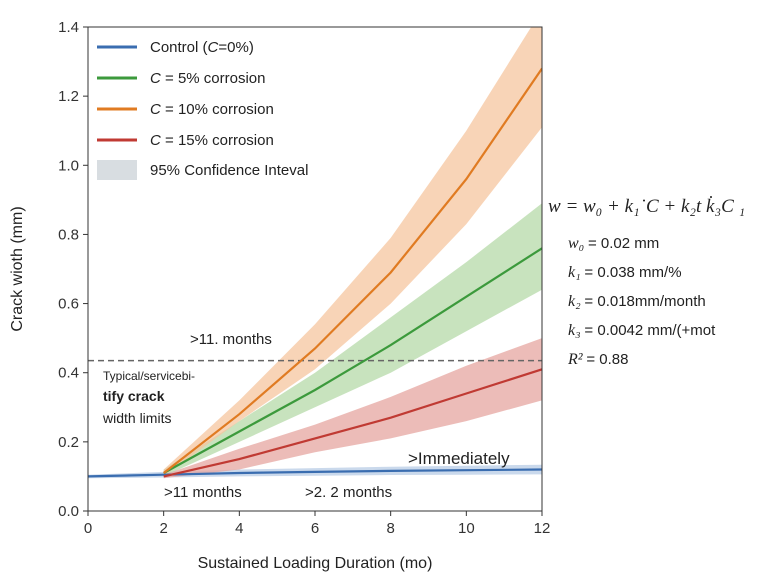 This screenshot has height=576, width=783. I want to click on y-axis-title: Crack wioth (mm), so click(17, 268).